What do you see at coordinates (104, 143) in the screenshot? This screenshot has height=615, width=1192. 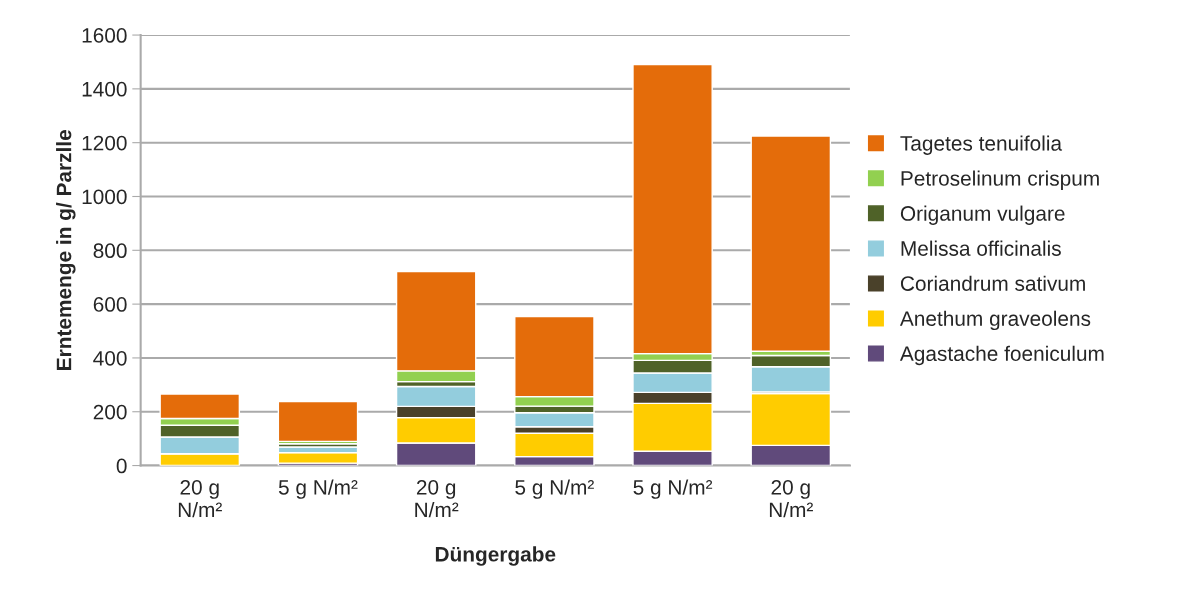 I see `y-tick-label: 1200` at bounding box center [104, 143].